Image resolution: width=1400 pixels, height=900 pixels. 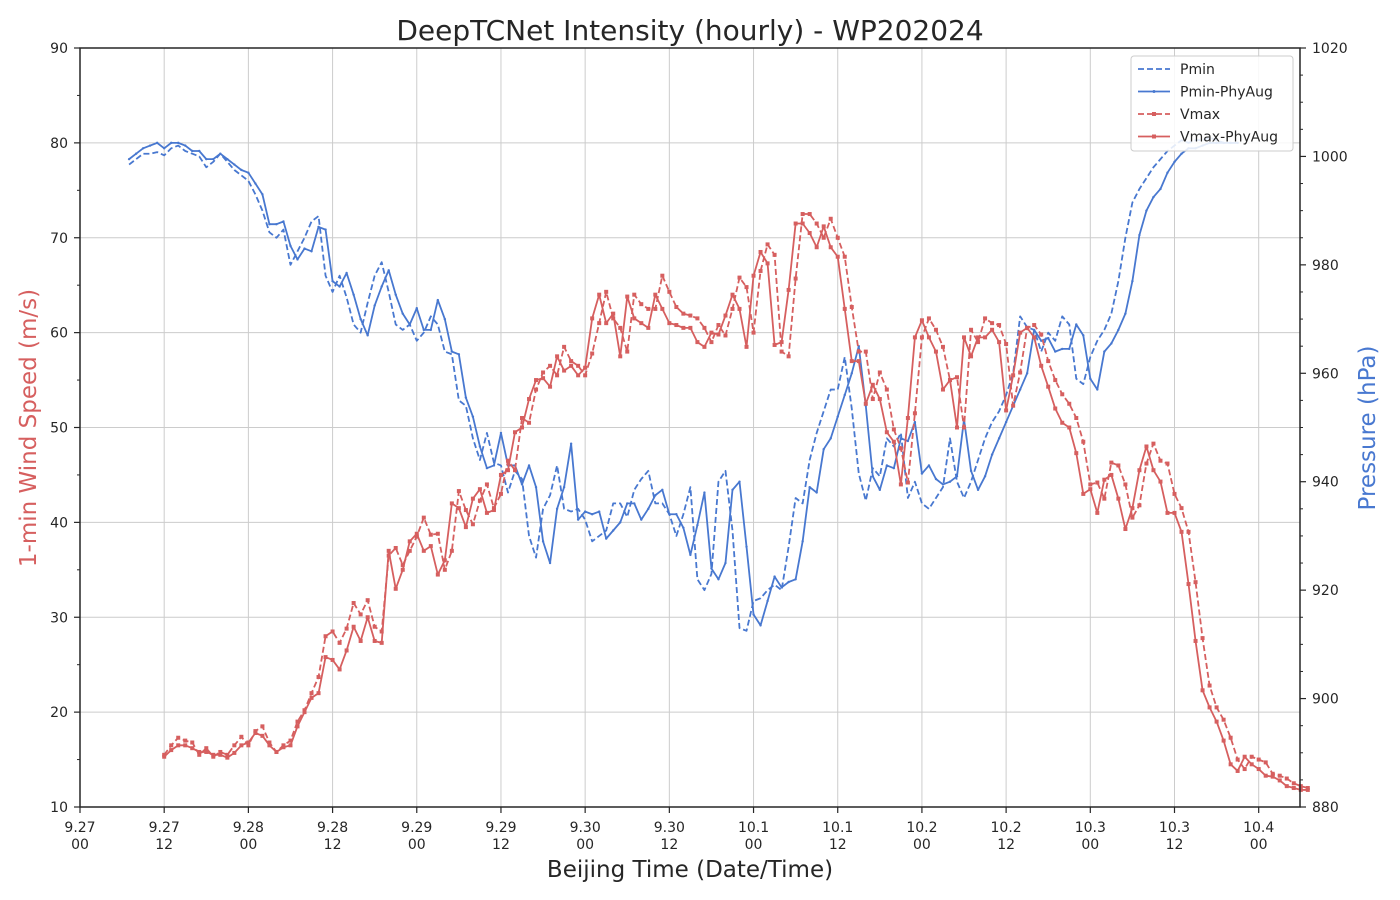 I want to click on y-tick-label-right: 980, so click(x=1325, y=266).